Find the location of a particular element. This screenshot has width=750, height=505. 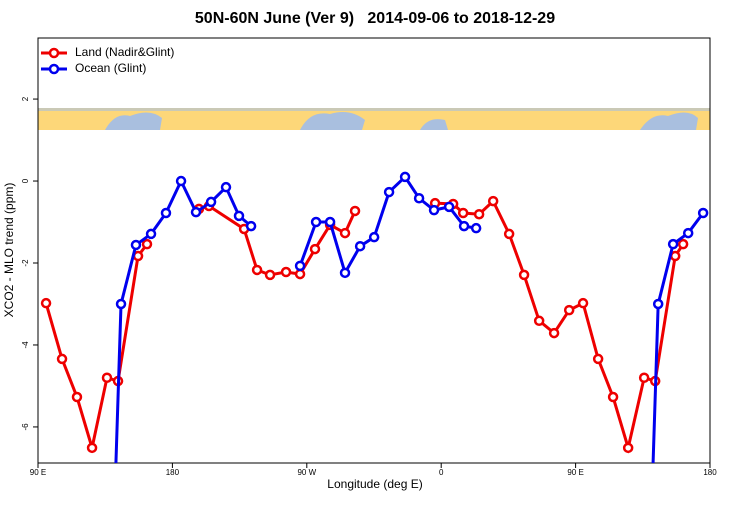

y-tick-label: -6 is located at coordinates (25, 427).